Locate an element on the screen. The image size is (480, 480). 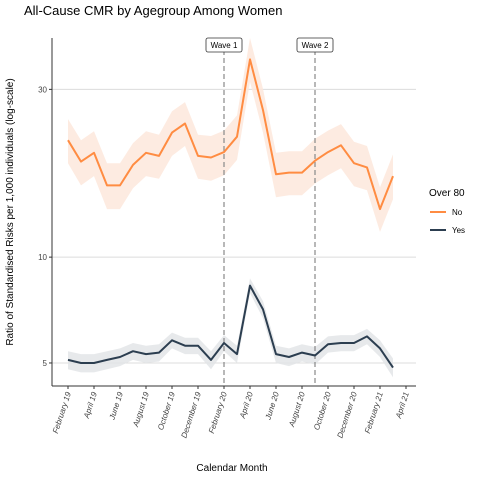
x-tick-label: February 20 is located at coordinates (218, 412).